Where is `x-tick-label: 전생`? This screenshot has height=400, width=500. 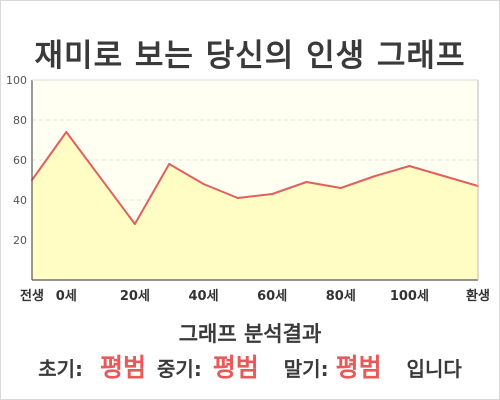
x-tick-label: 전생 is located at coordinates (32, 296).